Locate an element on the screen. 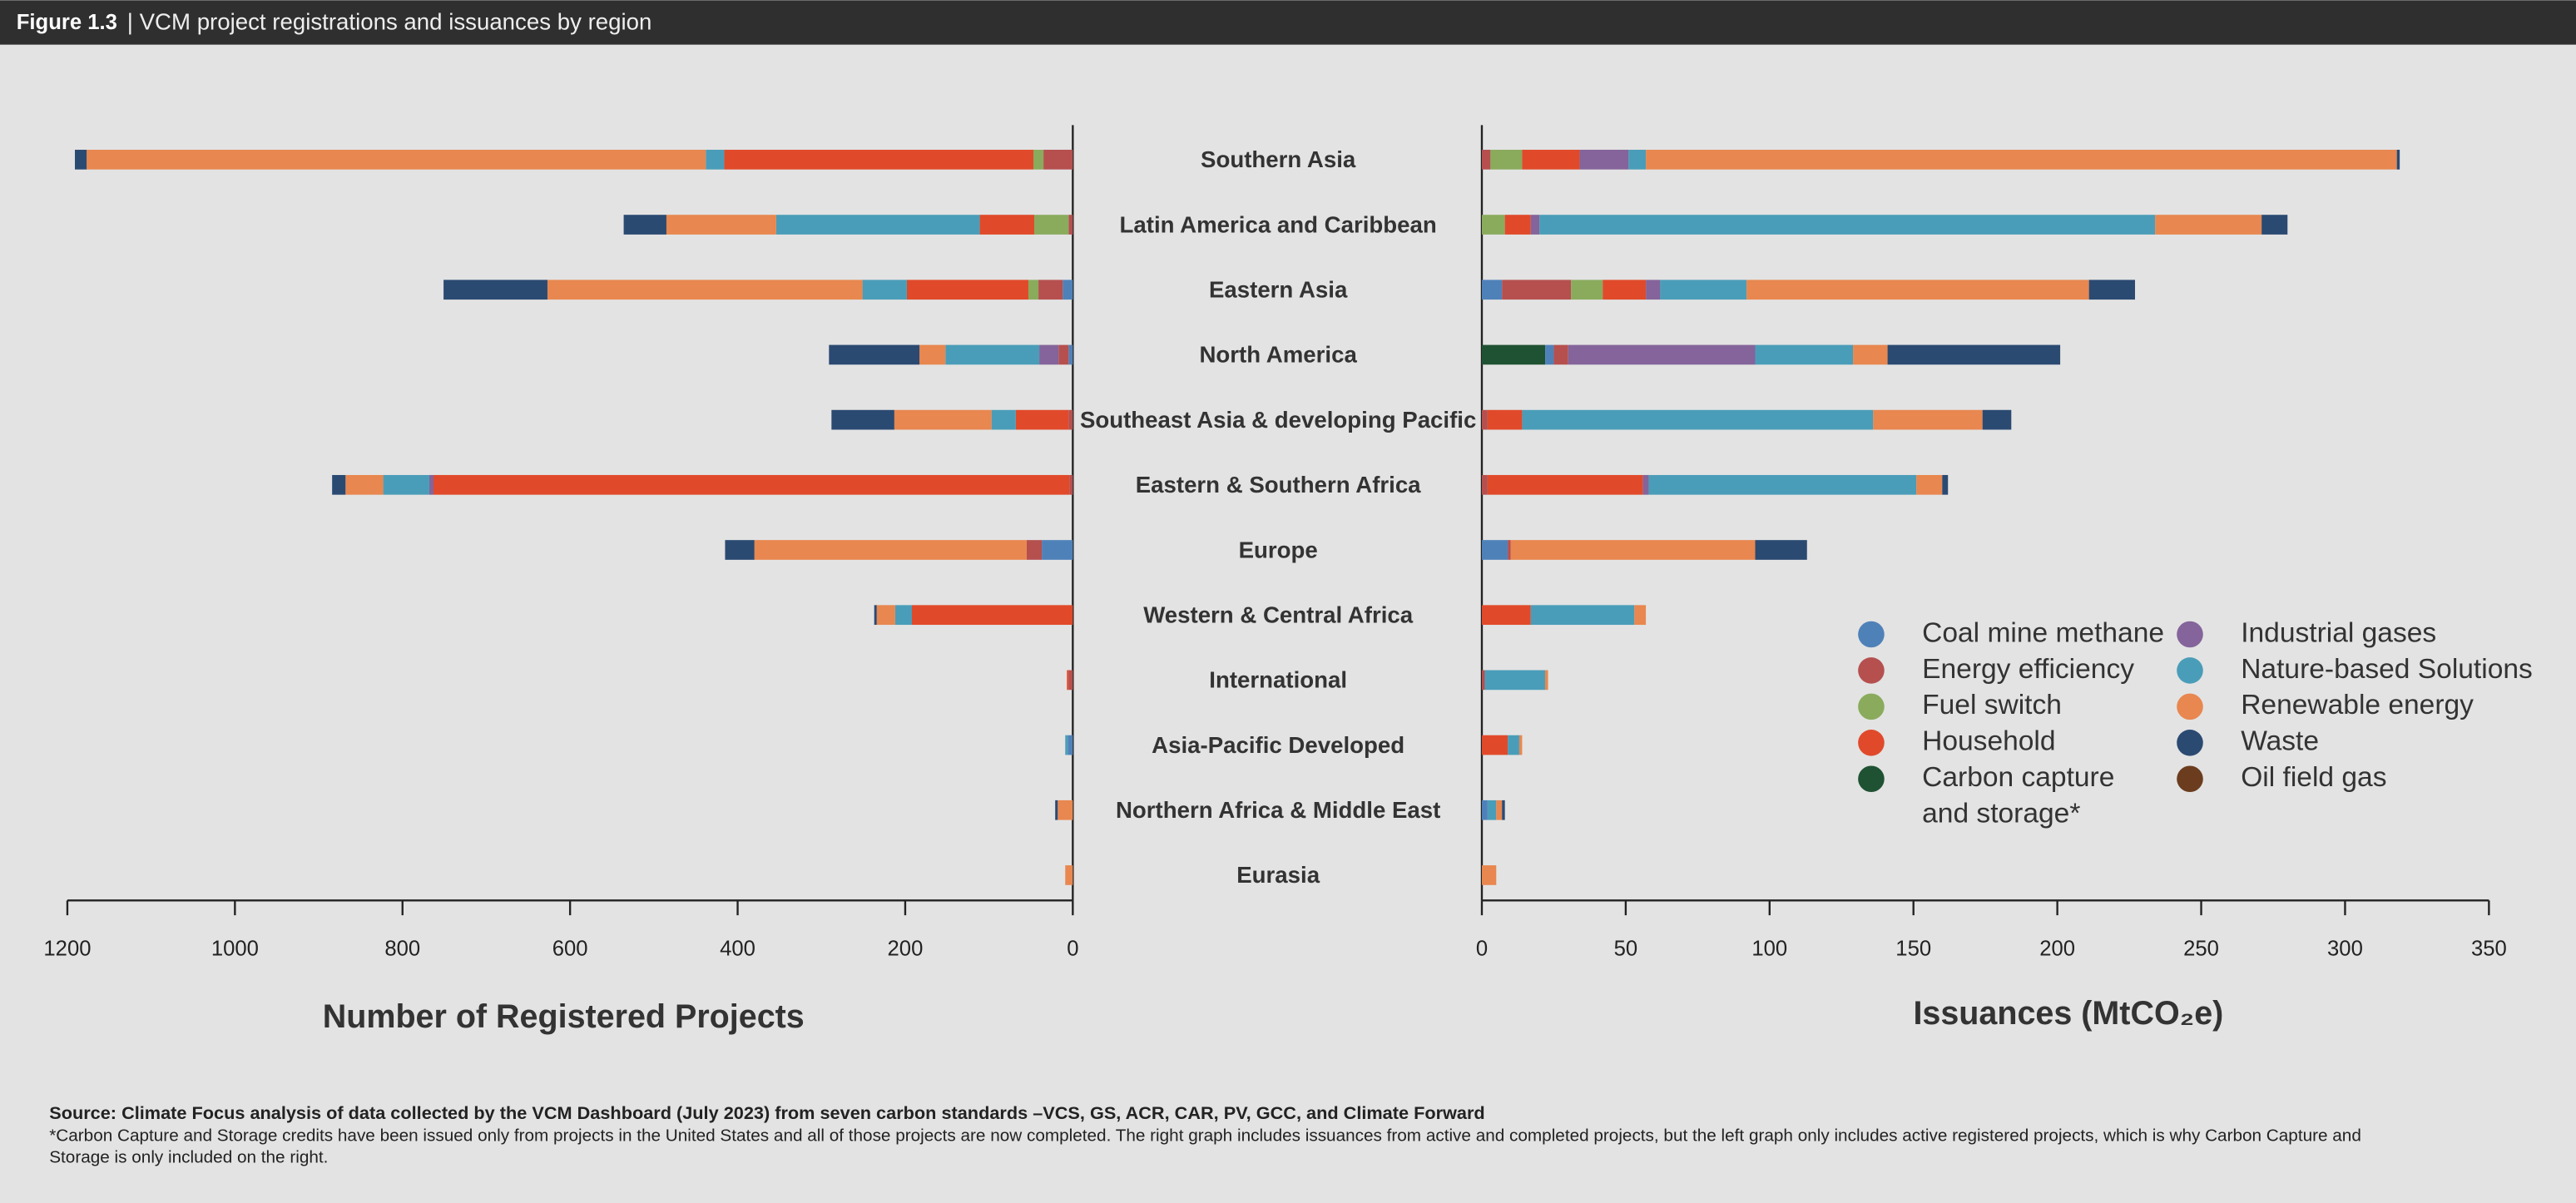 Image resolution: width=2576 pixels, height=1203 pixels. x2-tick-label: 100 is located at coordinates (1769, 948).